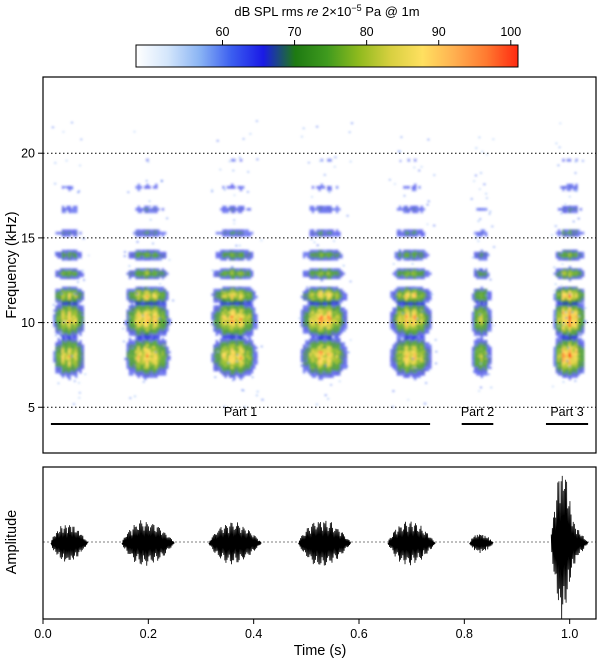 The height and width of the screenshot is (665, 600). Describe the element at coordinates (12, 264) in the screenshot. I see `frequency-axis-label: Frequency (kHz)` at that location.